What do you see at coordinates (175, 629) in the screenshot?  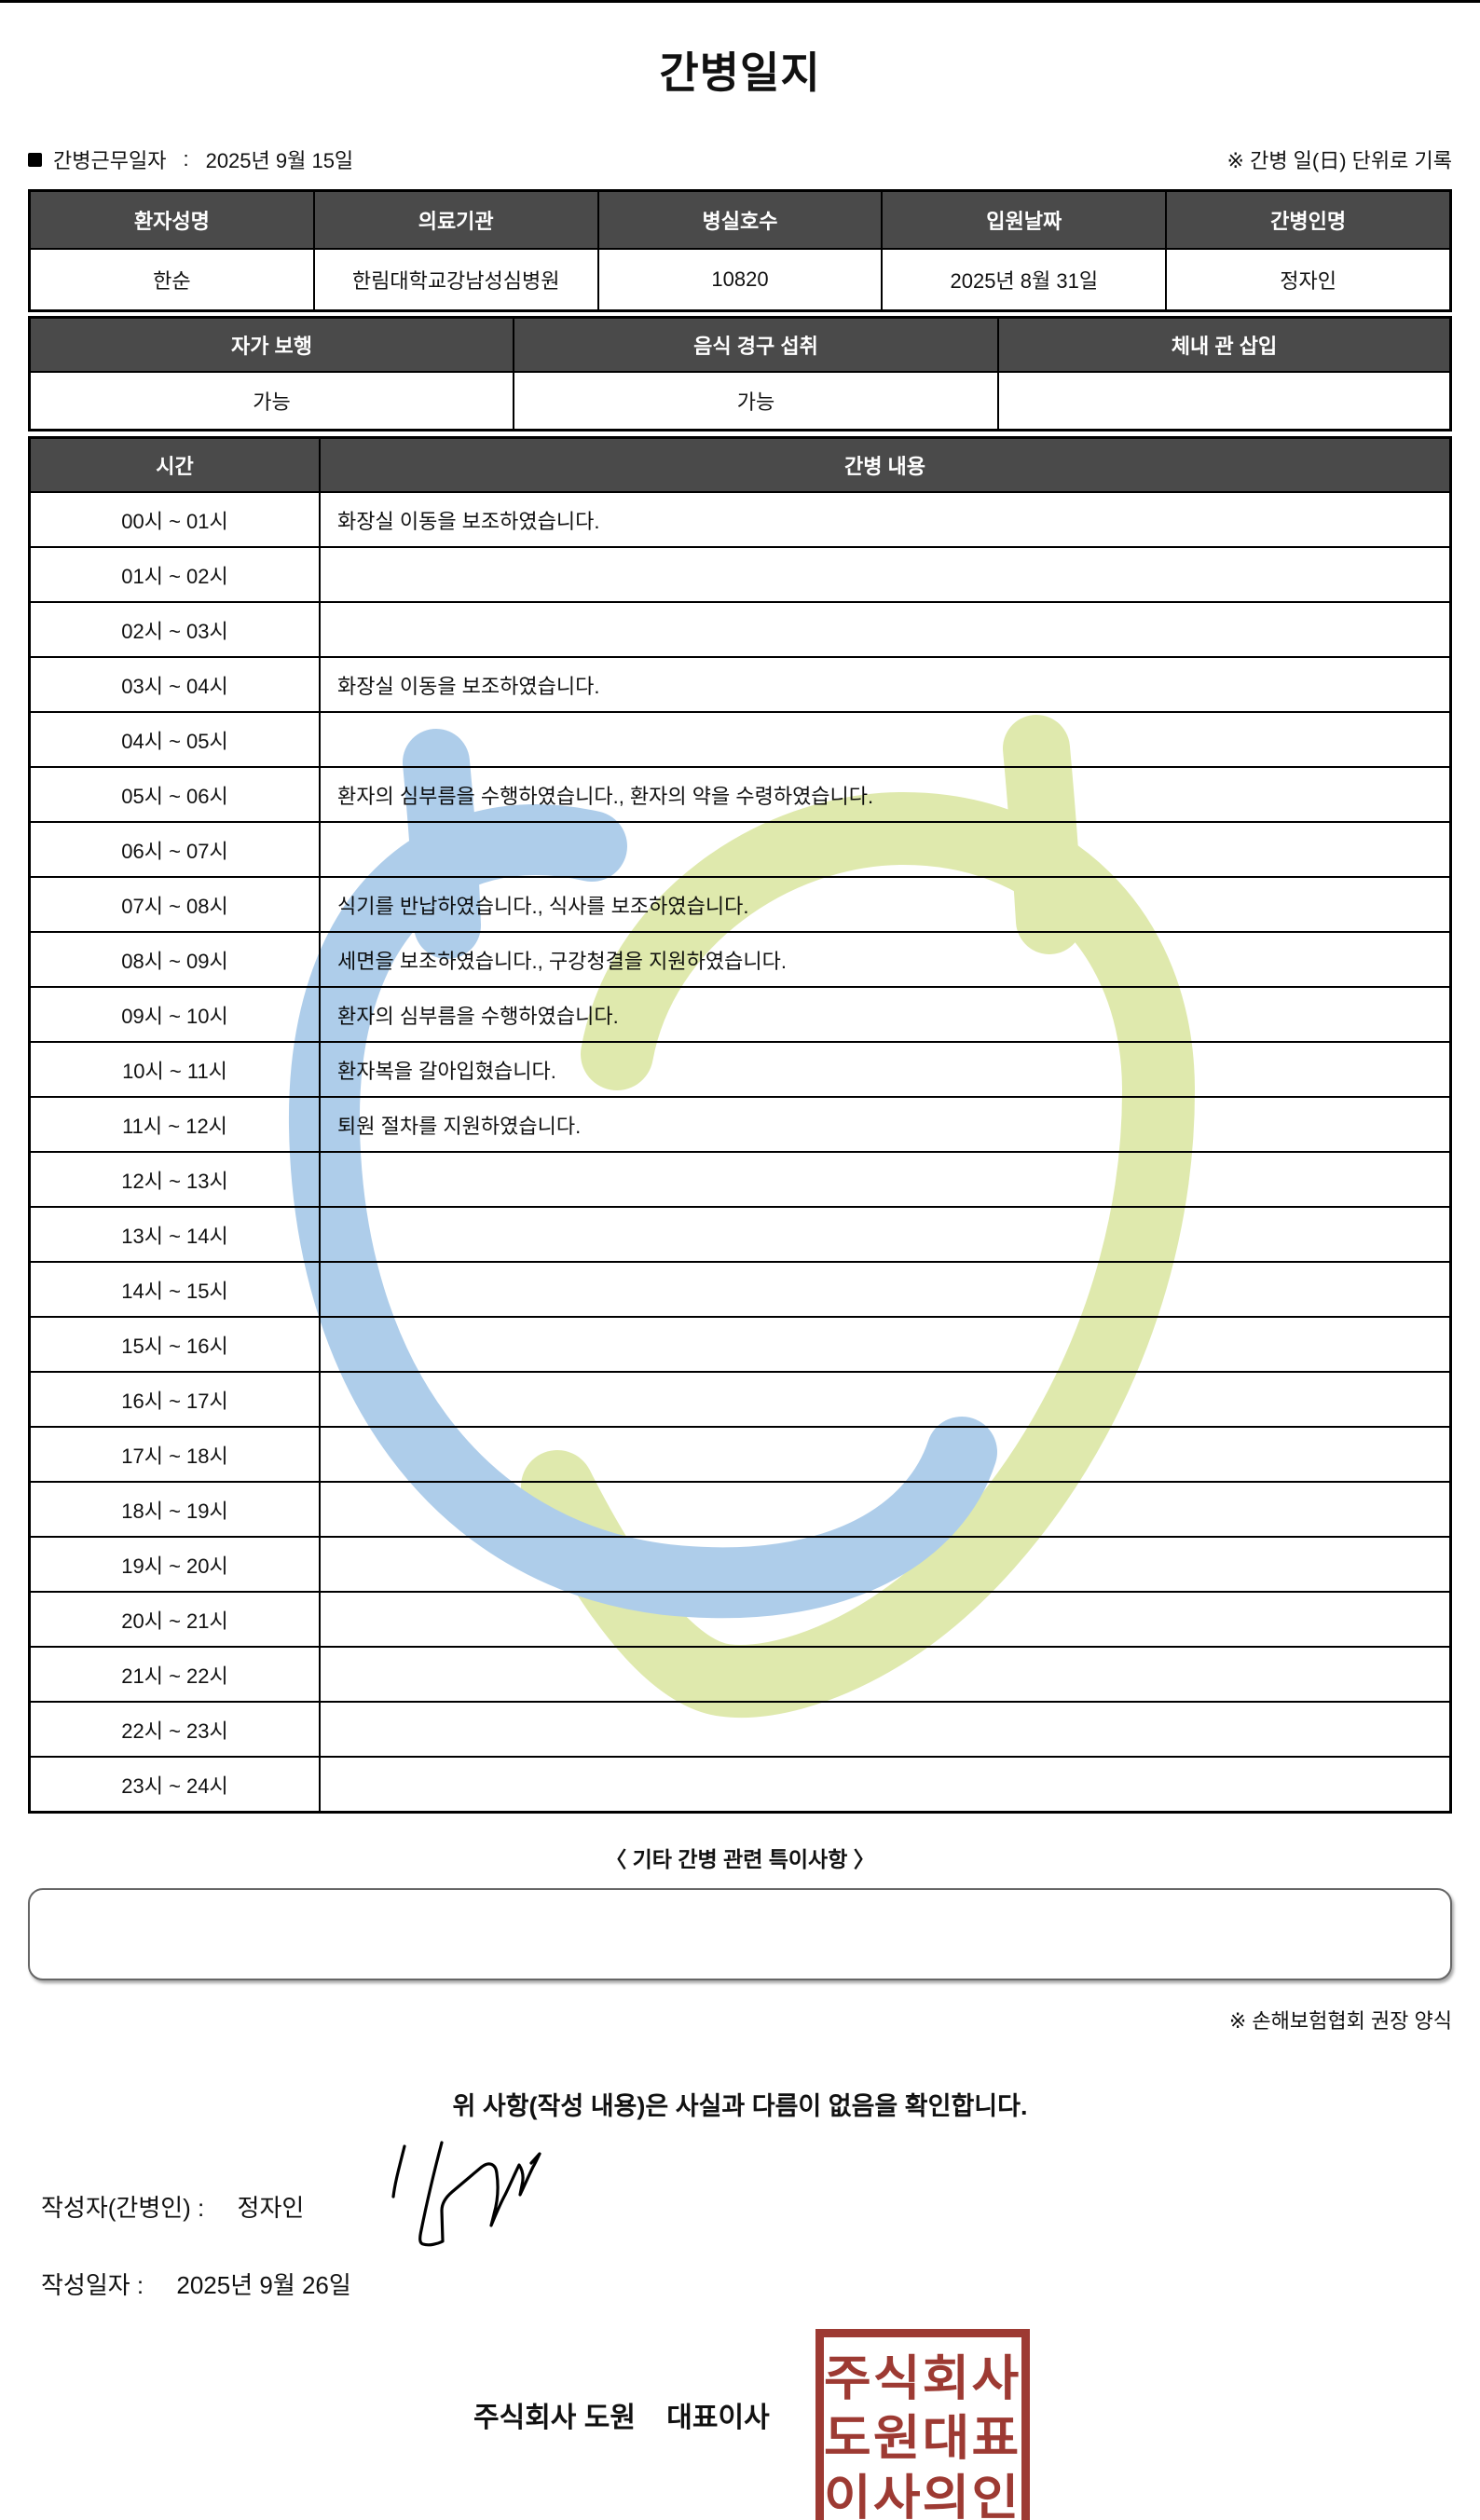 I see `care-time-cell: 02시 ~ 03시` at bounding box center [175, 629].